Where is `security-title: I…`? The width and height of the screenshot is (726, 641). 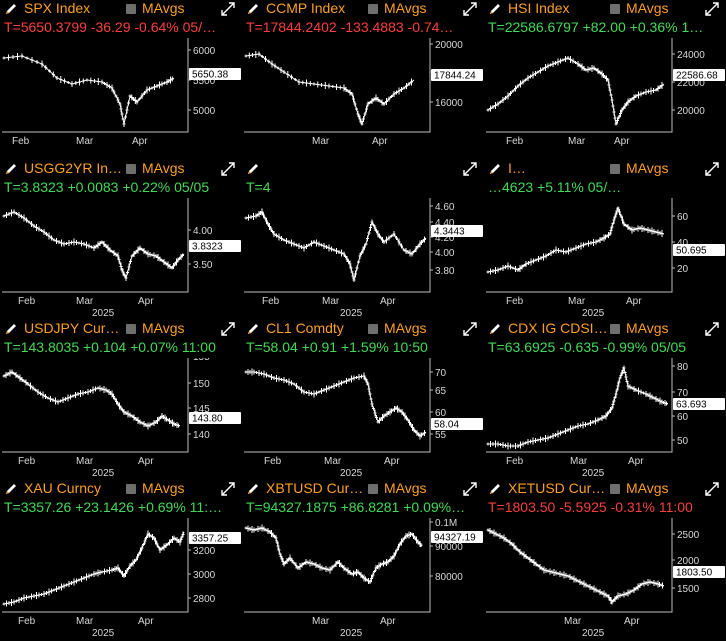 security-title: I… is located at coordinates (517, 168).